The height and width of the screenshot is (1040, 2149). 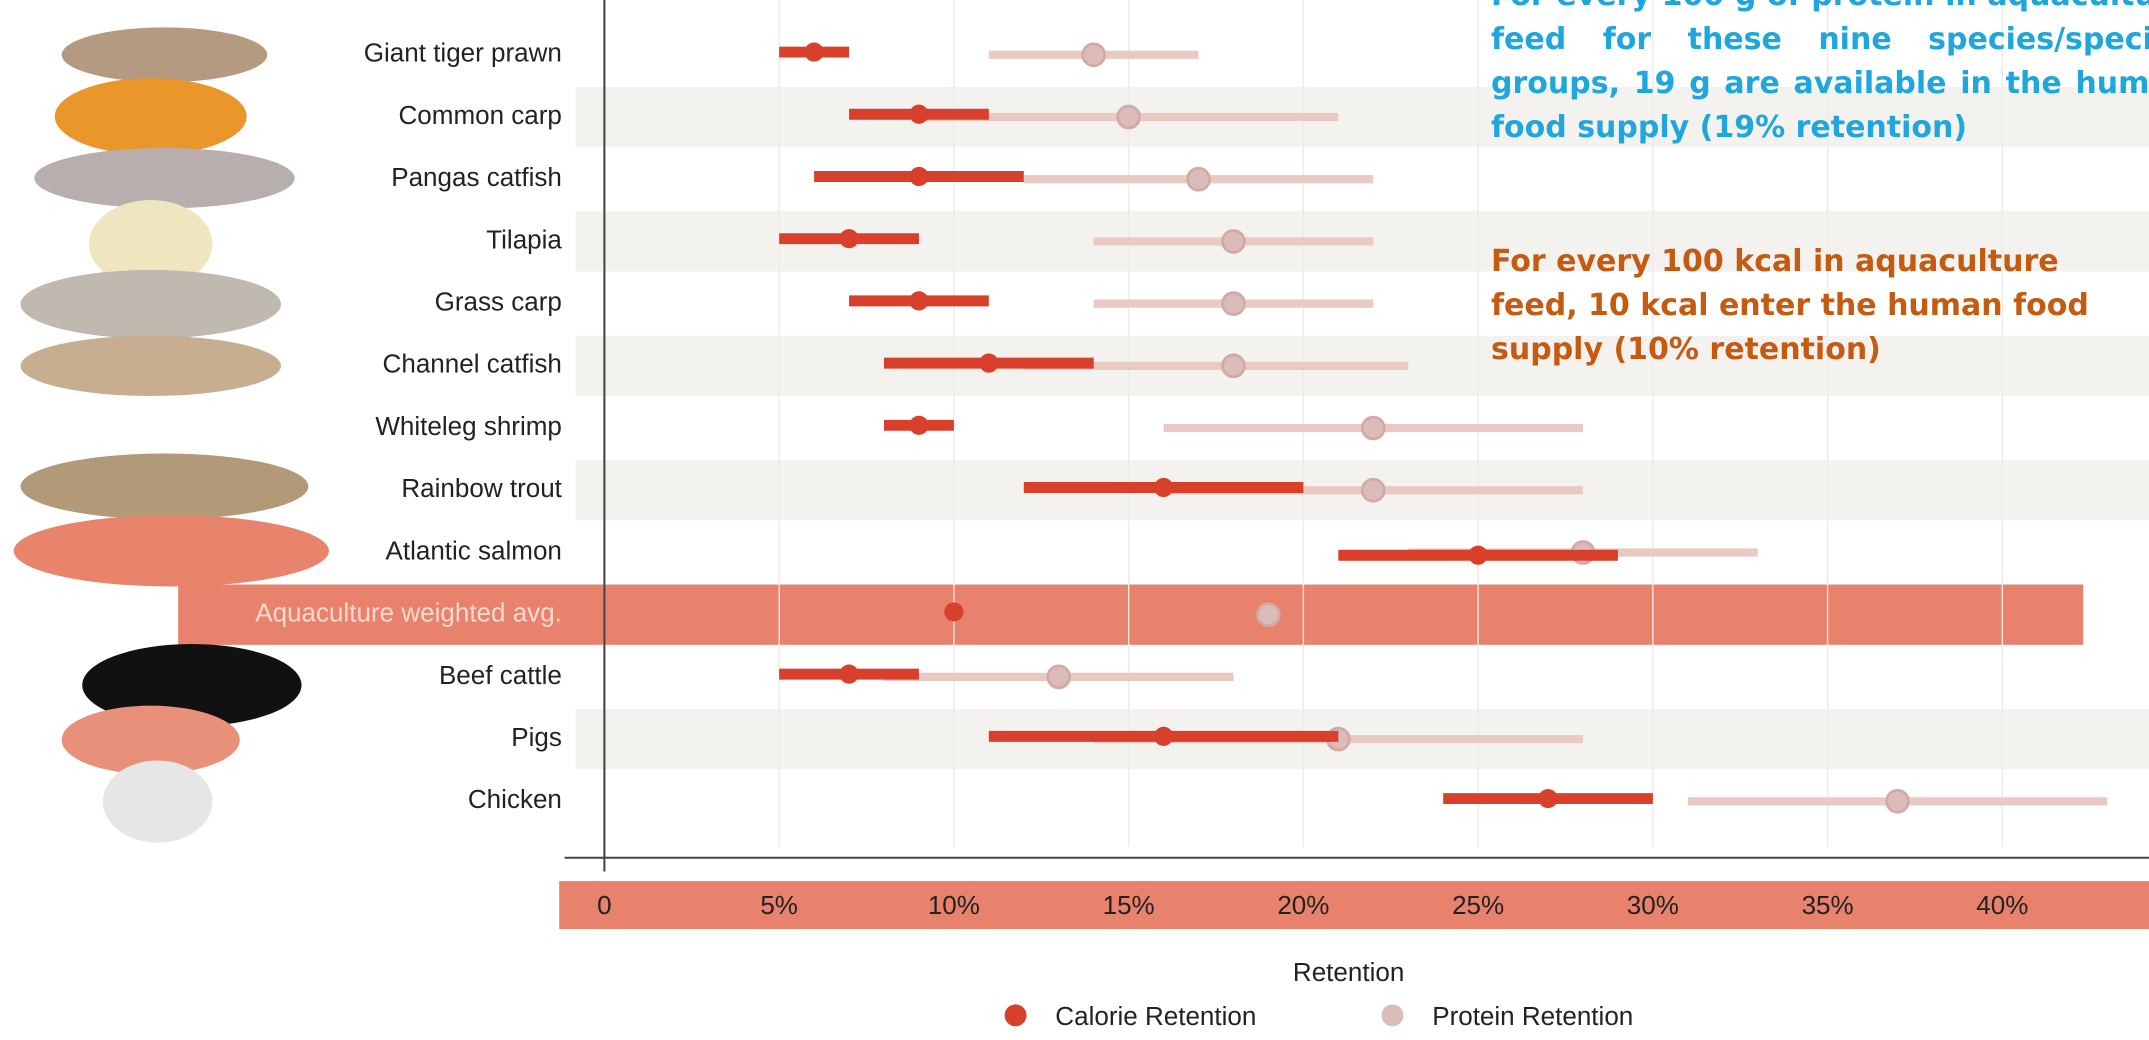 What do you see at coordinates (1303, 905) in the screenshot?
I see `x-tick-label: 20%` at bounding box center [1303, 905].